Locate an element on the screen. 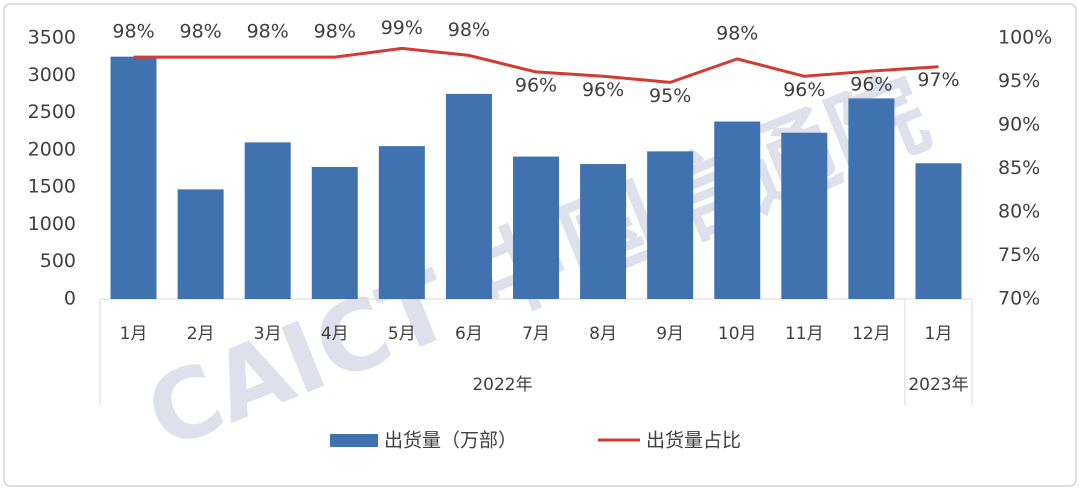 This screenshot has width=1080, height=490. x-tick-label: 2月 is located at coordinates (201, 334).